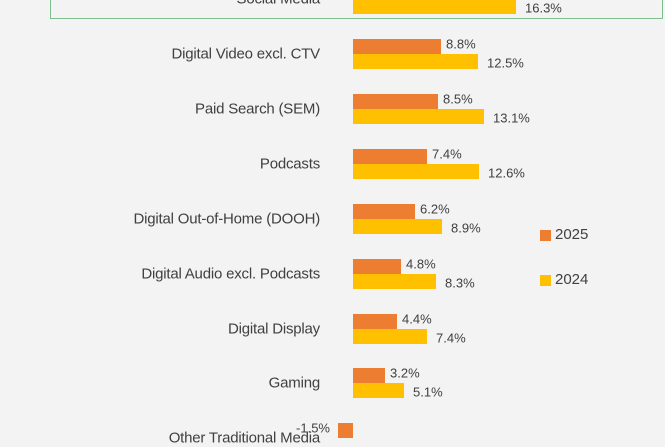 The width and height of the screenshot is (665, 447). I want to click on data-label-2025: 3.2%, so click(405, 373).